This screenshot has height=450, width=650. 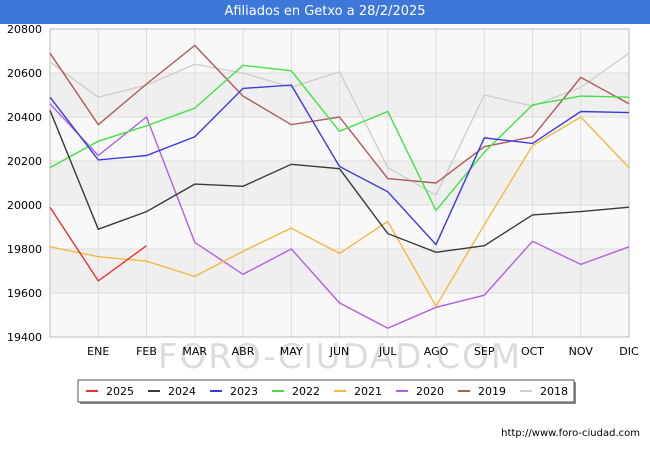 I want to click on y-tick-label: 19600, so click(x=24, y=293).